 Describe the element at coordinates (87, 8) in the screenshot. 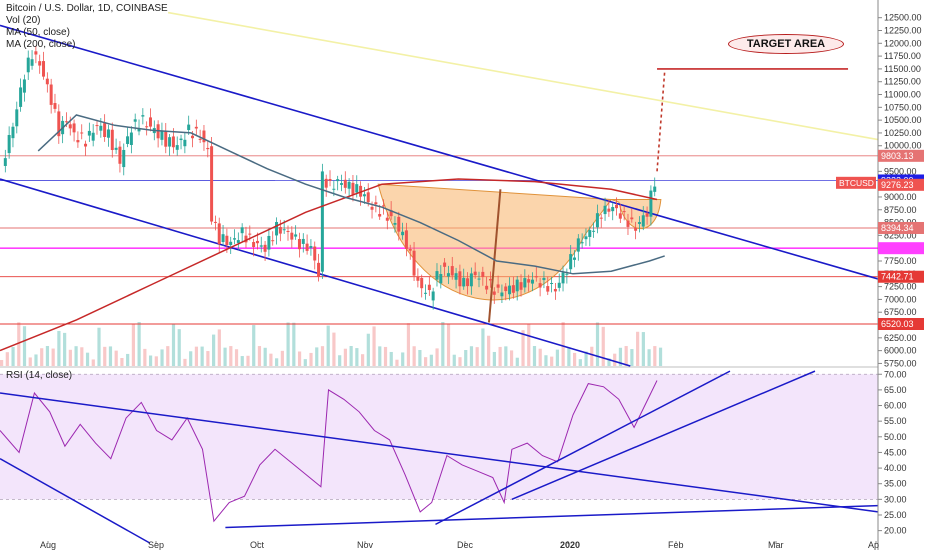

I see `legend-title: Bitcoin / U.S. Dollar, 1D, COINBASE` at that location.